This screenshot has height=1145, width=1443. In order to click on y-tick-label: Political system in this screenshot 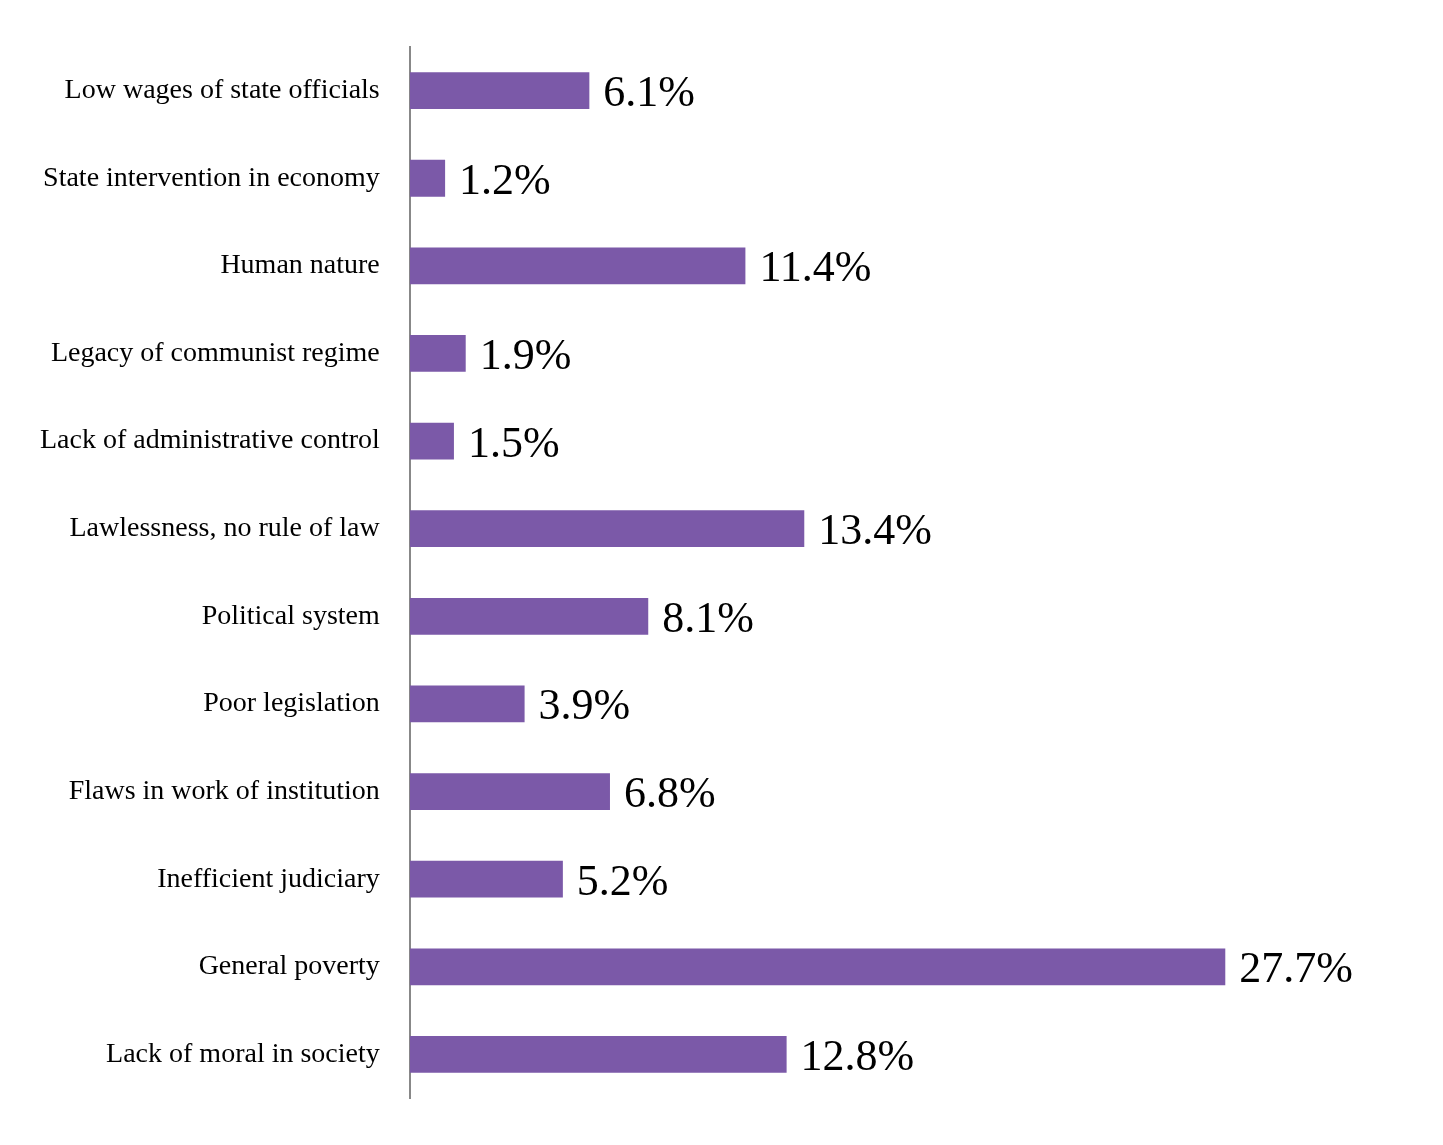, I will do `click(290, 614)`.